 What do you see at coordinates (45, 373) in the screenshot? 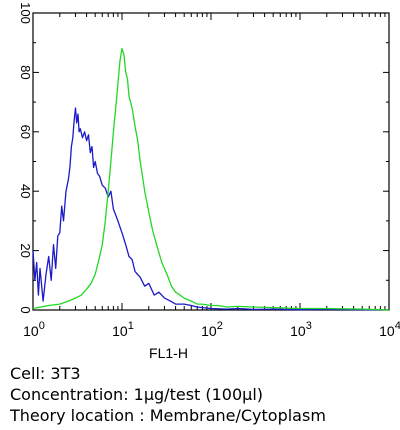
I see `caption-cell: Cell: 3T3` at bounding box center [45, 373].